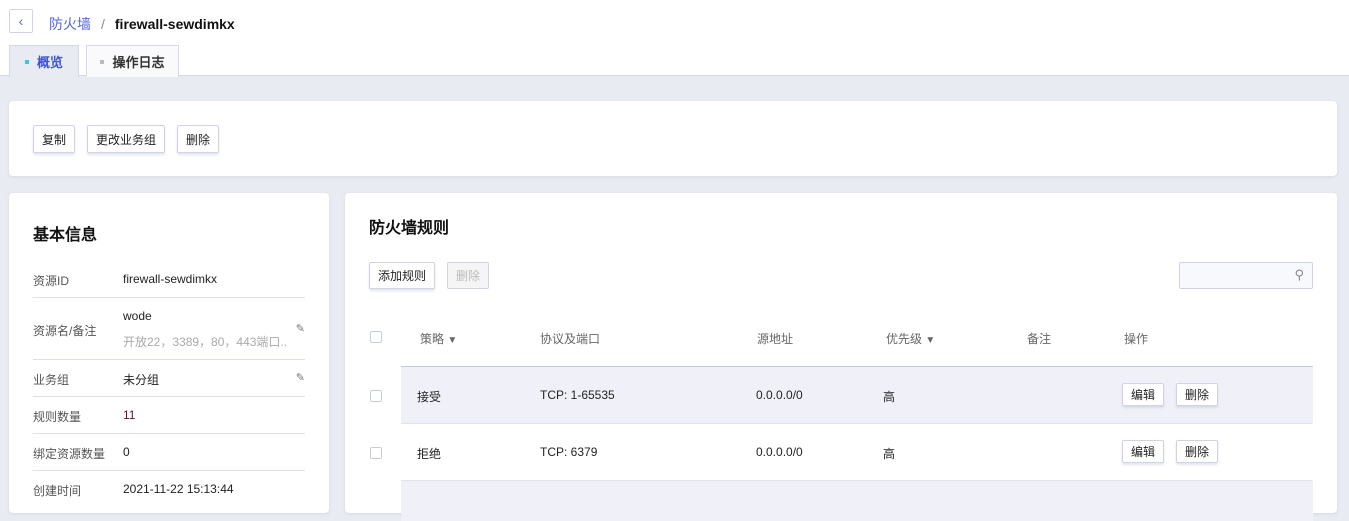 The height and width of the screenshot is (521, 1349). I want to click on info-row-created: 创建时间 2021-11-22 15:13:44, so click(169, 489).